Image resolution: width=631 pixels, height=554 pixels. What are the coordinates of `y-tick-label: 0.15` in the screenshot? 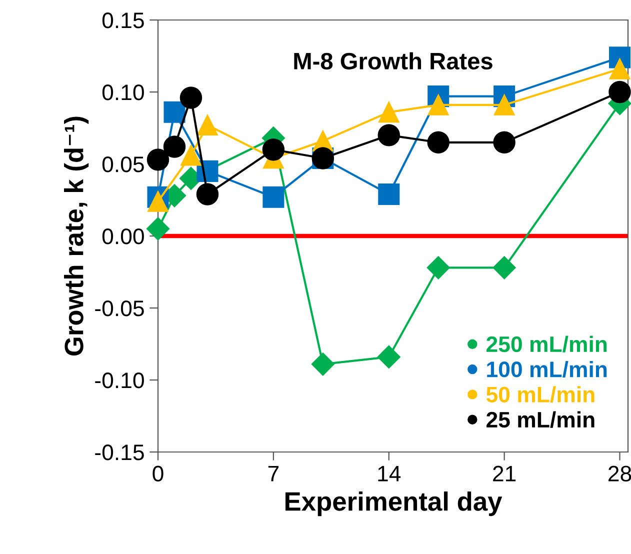 It's located at (123, 20).